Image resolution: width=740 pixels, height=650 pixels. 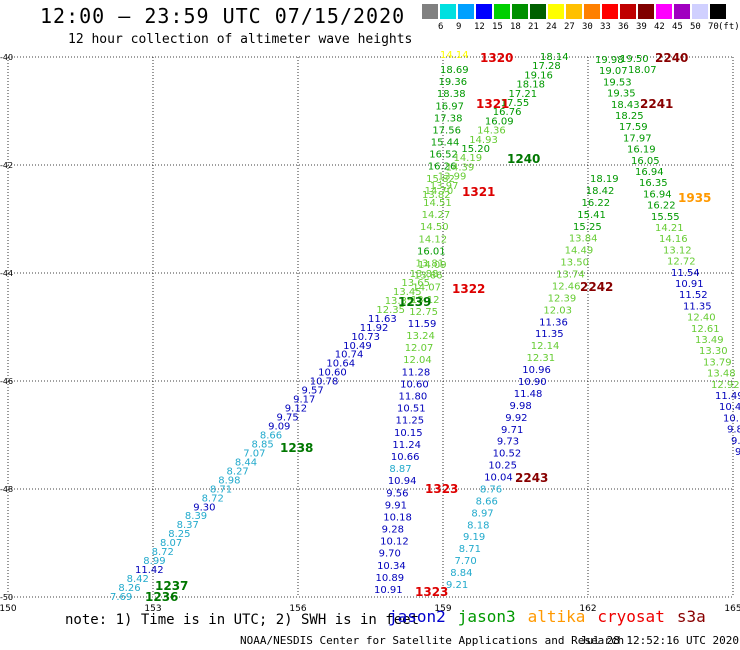 What do you see at coordinates (304, 400) in the screenshot?
I see `wave-height-value: 9.17` at bounding box center [304, 400].